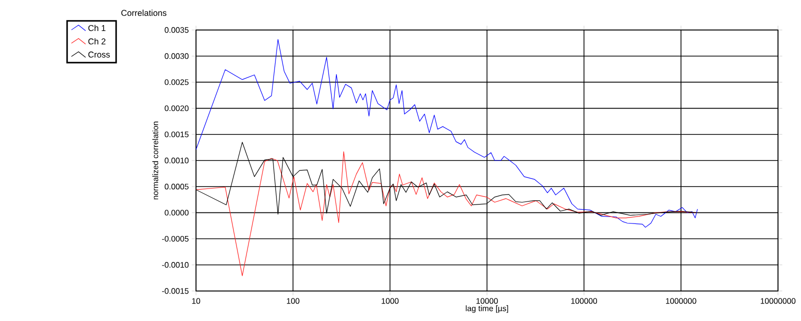 The image size is (801, 321). What do you see at coordinates (176, 82) in the screenshot?
I see `y-tick-label: 0.0025` at bounding box center [176, 82].